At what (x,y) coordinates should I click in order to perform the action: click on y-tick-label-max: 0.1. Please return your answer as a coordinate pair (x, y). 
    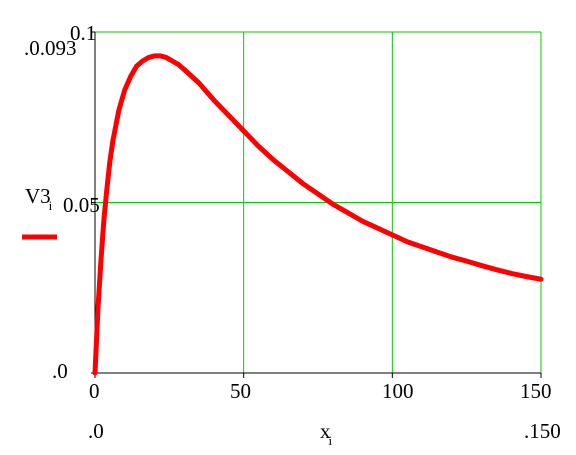
    Looking at the image, I should click on (83, 33).